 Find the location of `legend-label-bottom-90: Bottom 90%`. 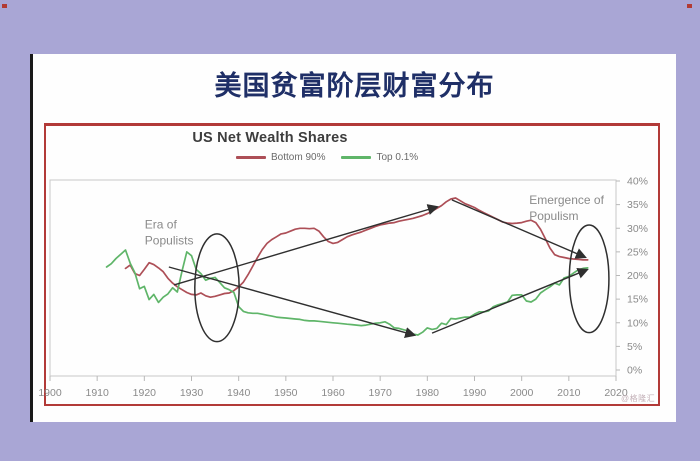

legend-label-bottom-90: Bottom 90% is located at coordinates (298, 157).